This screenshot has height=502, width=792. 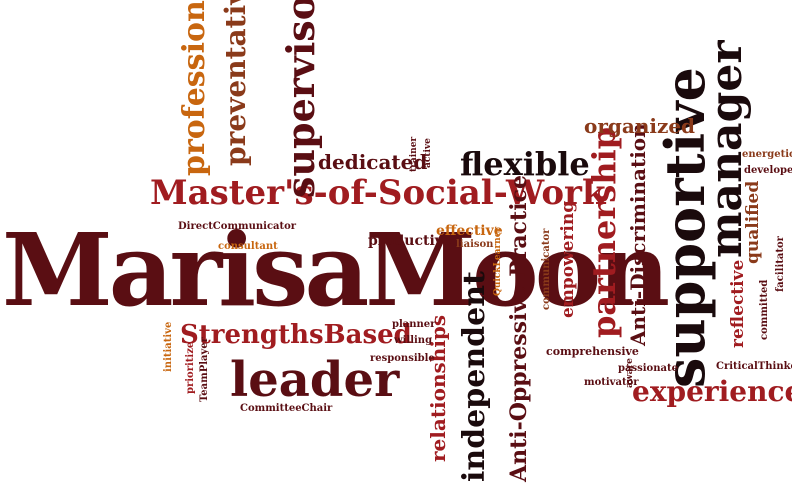 I want to click on cloud-word: productive, so click(x=410, y=241).